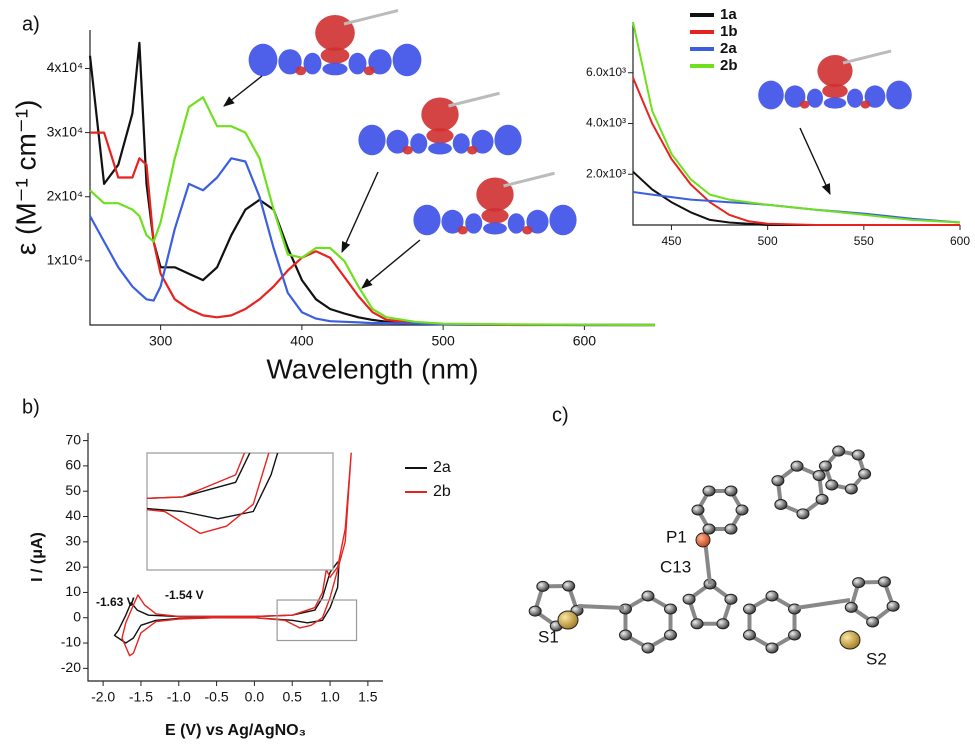 Image resolution: width=975 pixels, height=744 pixels. I want to click on y-tick-label: 4x10⁴, so click(65, 67).